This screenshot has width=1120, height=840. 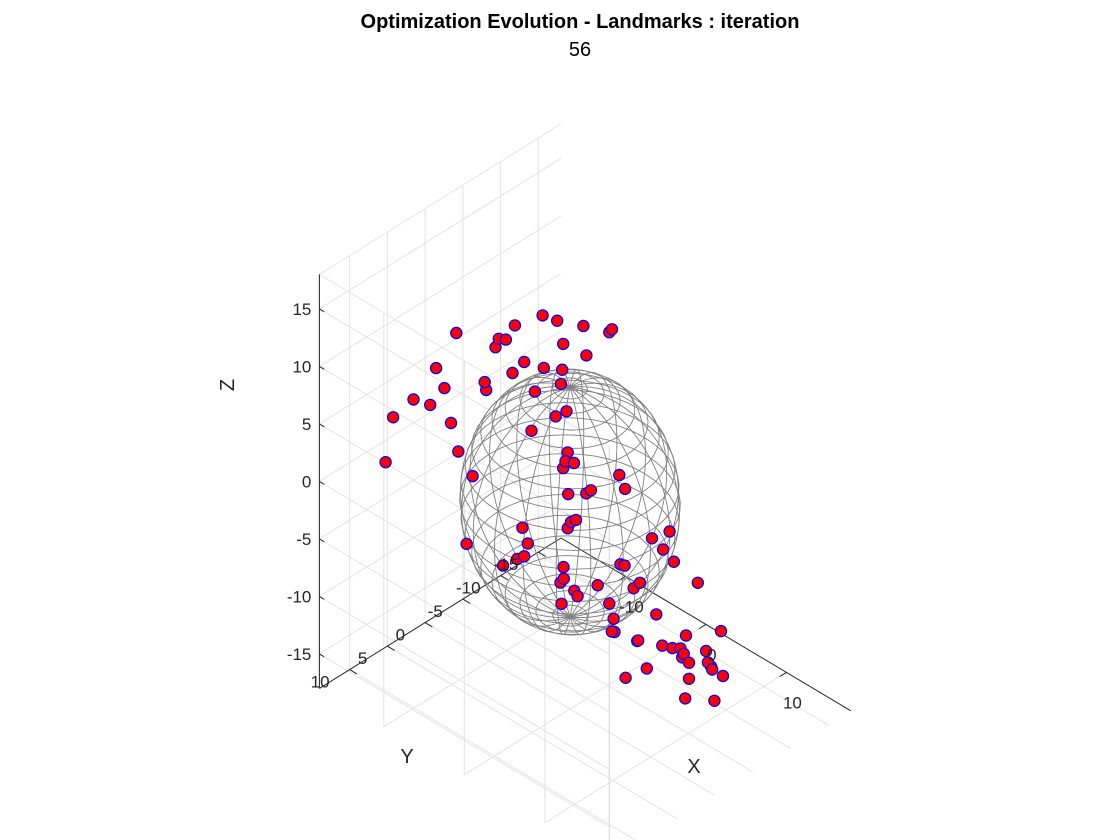 I want to click on landmark-points, so click(x=554, y=508).